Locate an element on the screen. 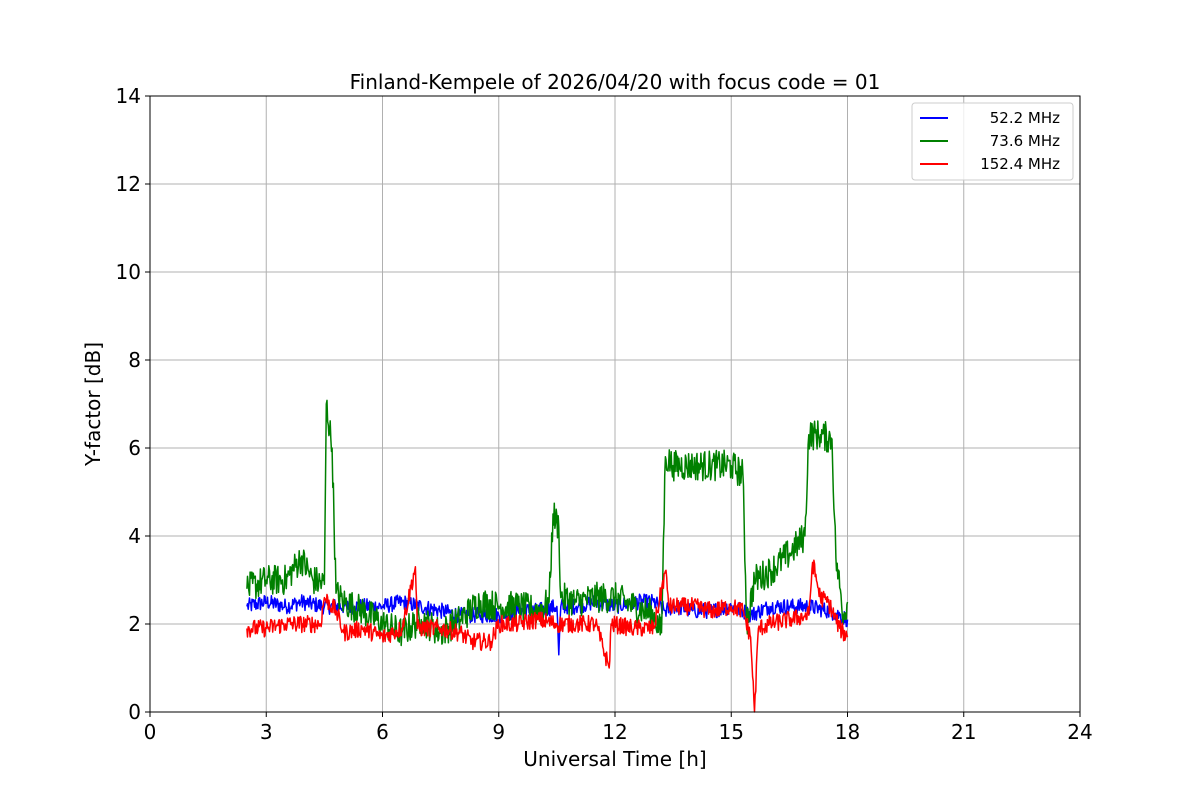 Image resolution: width=1200 pixels, height=800 pixels. legend-label: 73.6 MHz is located at coordinates (1025, 141).